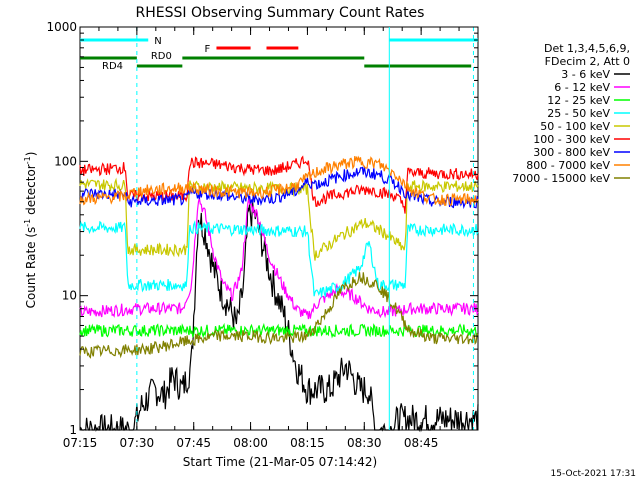  I want to click on legend-entry-label: 6 - 12 keV, so click(582, 87).